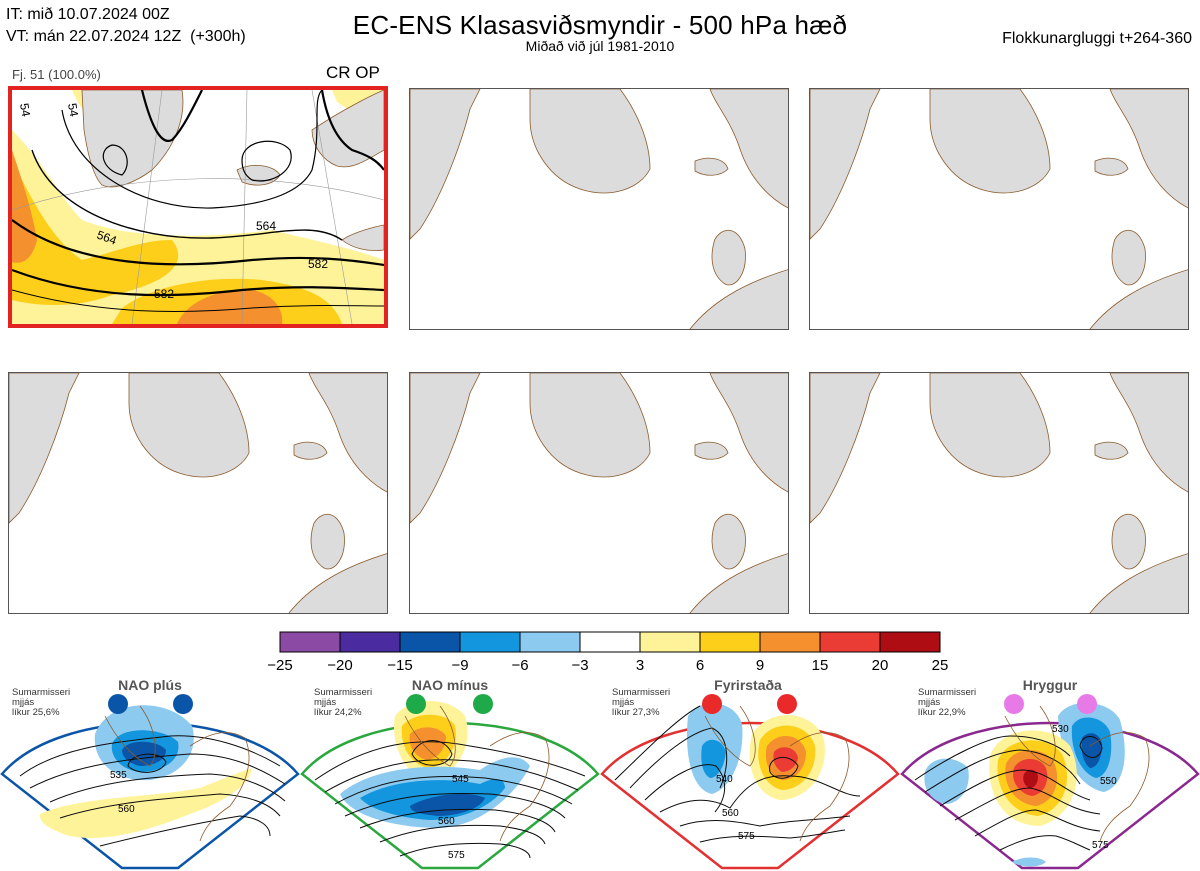 The image size is (1200, 871). What do you see at coordinates (459, 665) in the screenshot?
I see `colorbar-tick-label: −9` at bounding box center [459, 665].